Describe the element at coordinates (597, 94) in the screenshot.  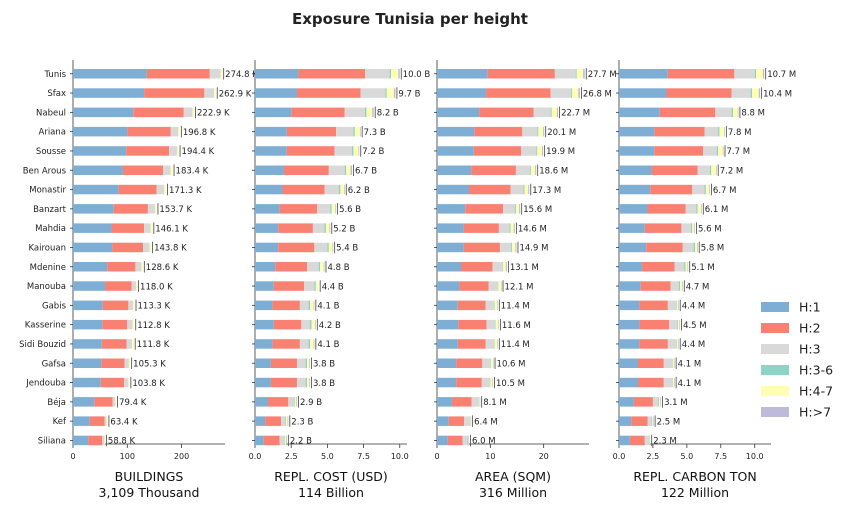
I see `value-label: 26.8 M` at that location.